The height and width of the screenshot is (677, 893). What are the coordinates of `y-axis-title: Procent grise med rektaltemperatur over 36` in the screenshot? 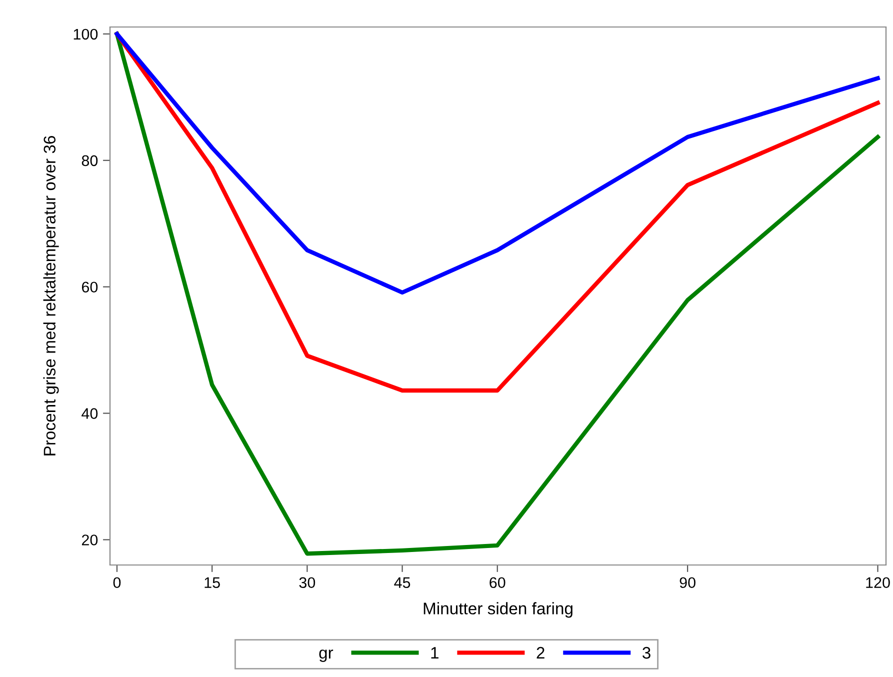 It's located at (51, 296).